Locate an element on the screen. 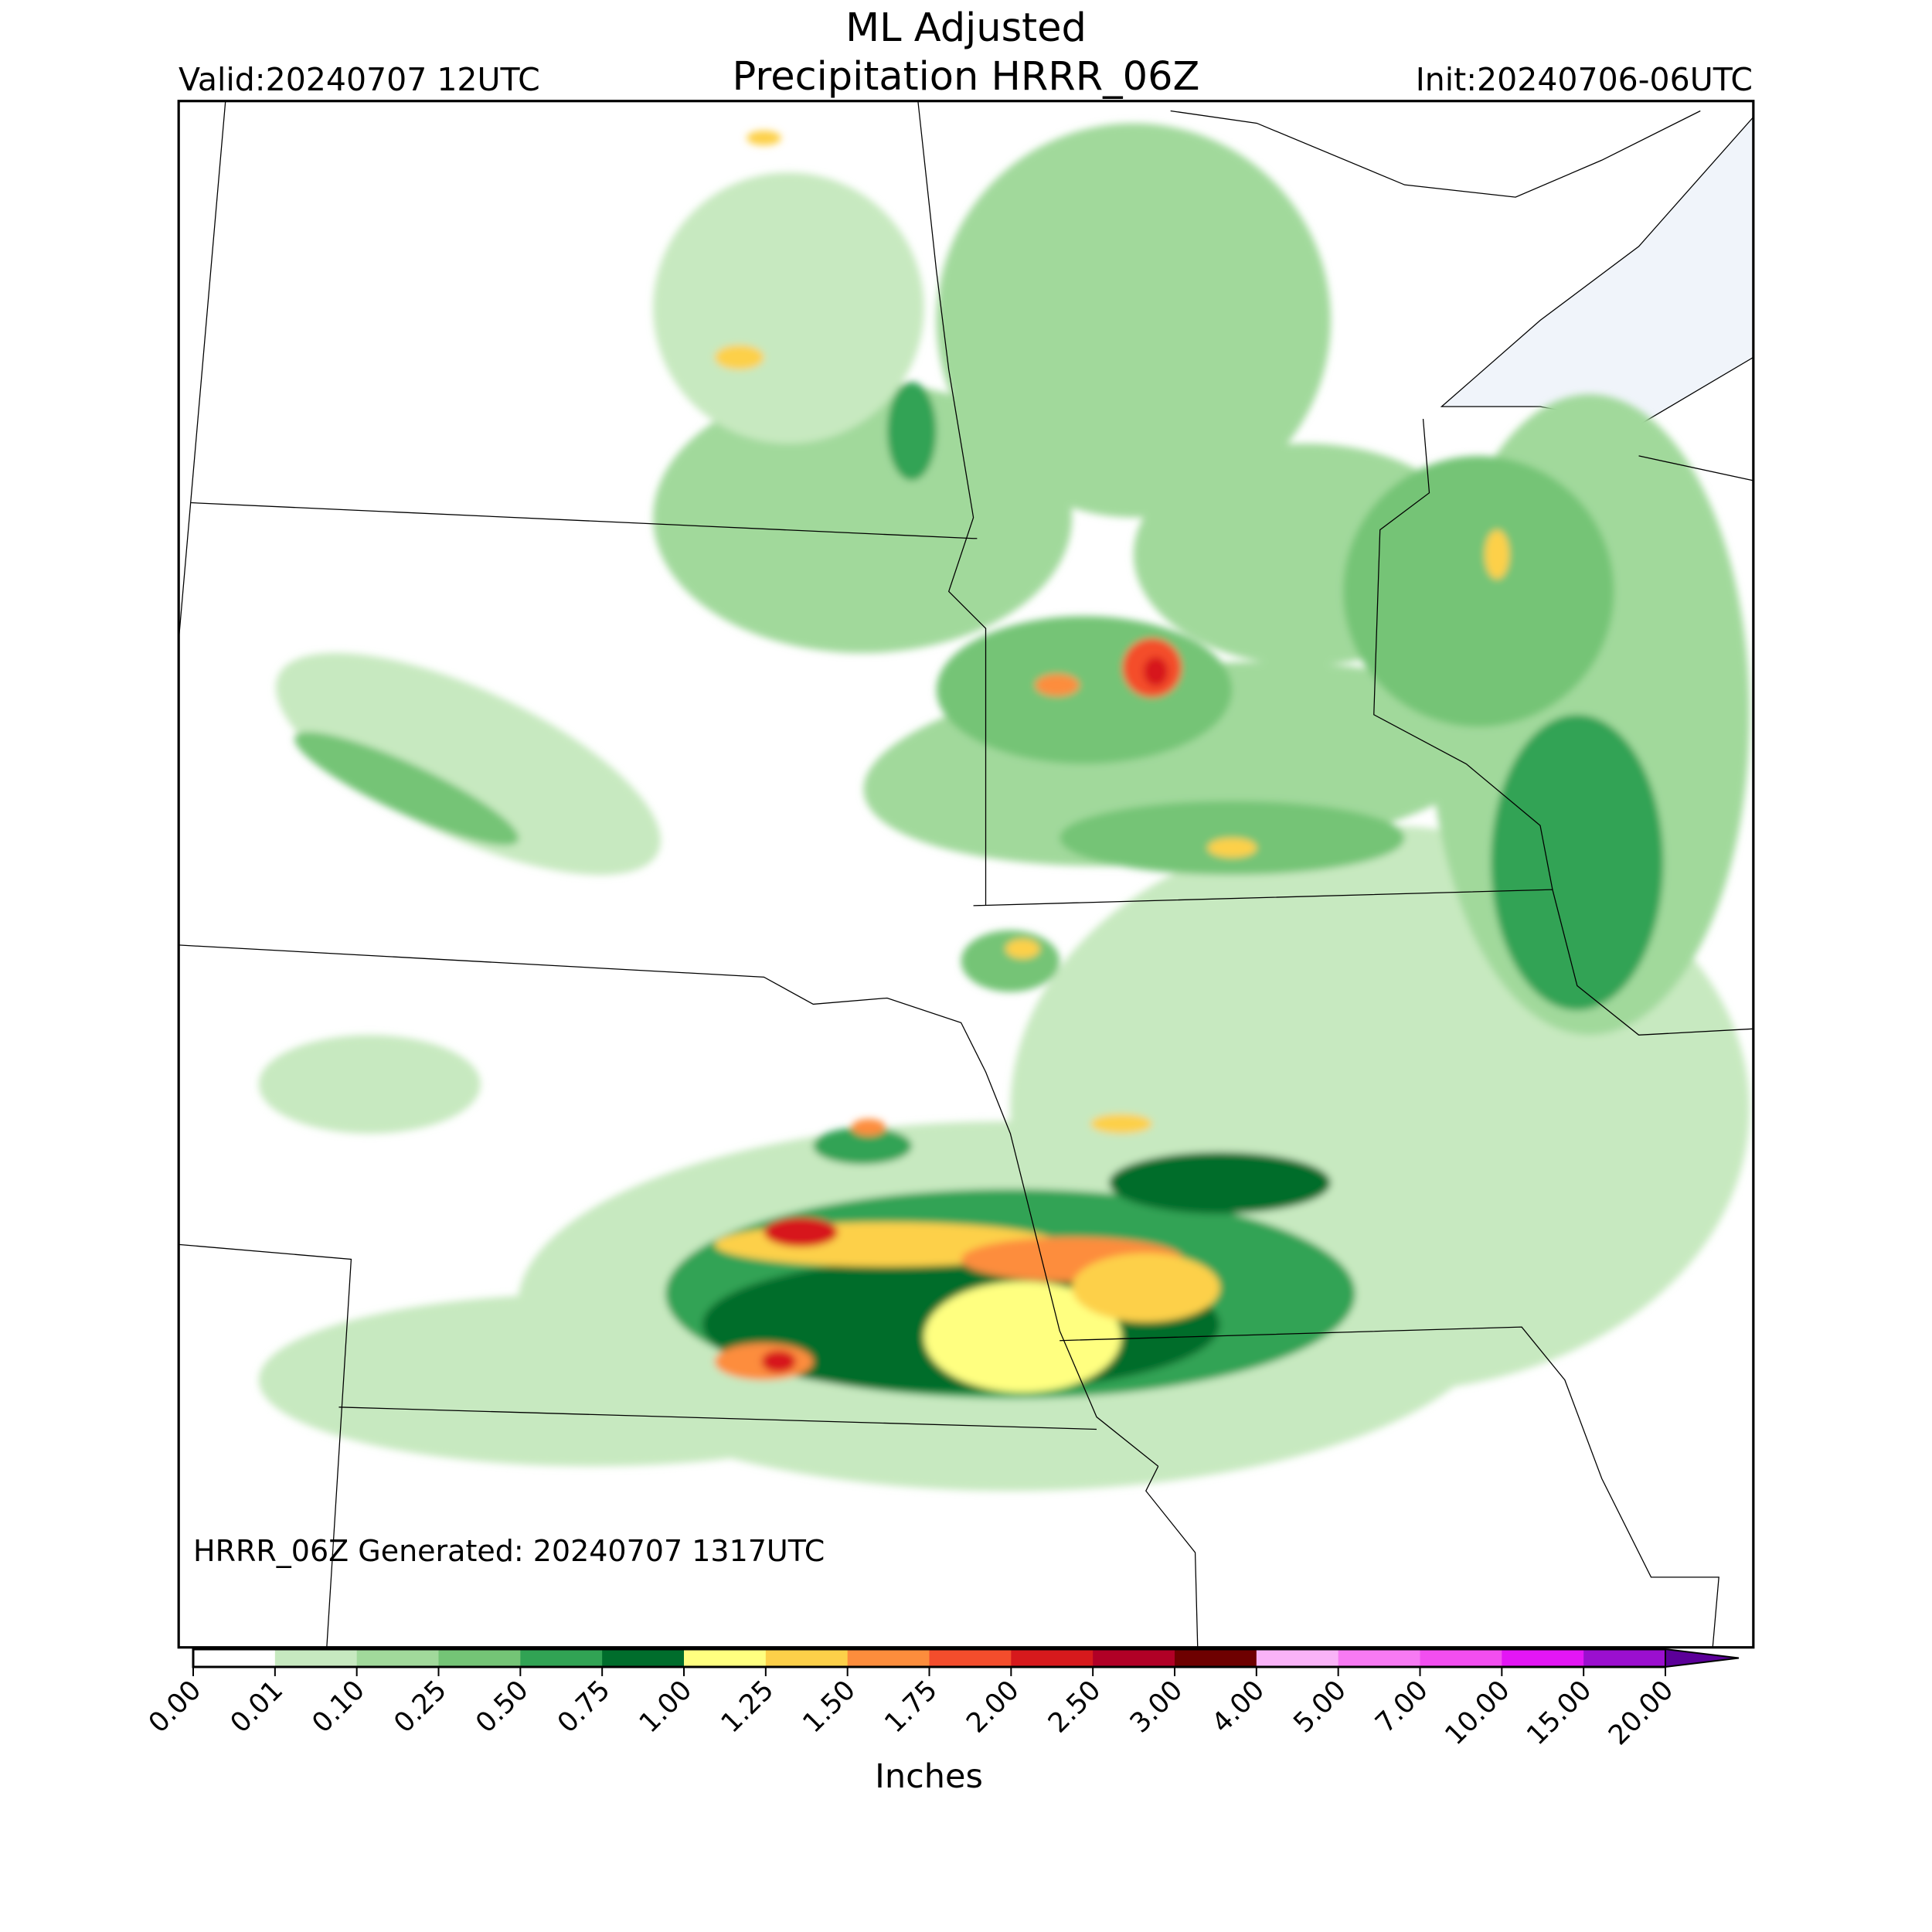 The image size is (1932, 1932). title-line: Precipitation HRRR_06Z is located at coordinates (967, 77).